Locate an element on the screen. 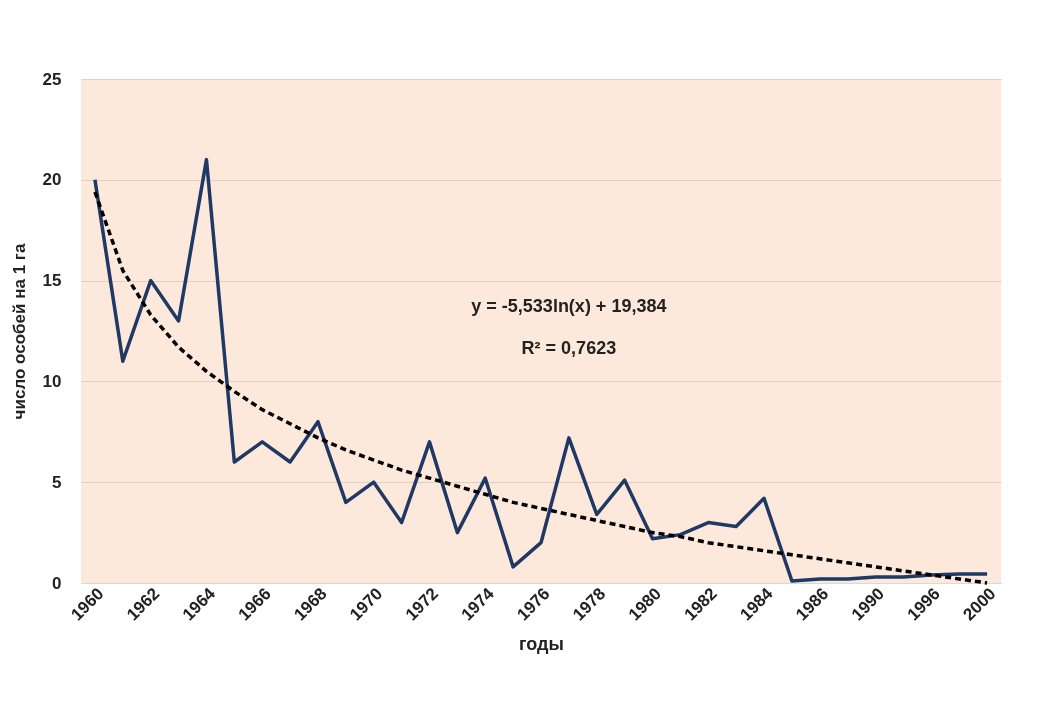 The image size is (1046, 704). annotation: R² = 0,7623 is located at coordinates (569, 348).